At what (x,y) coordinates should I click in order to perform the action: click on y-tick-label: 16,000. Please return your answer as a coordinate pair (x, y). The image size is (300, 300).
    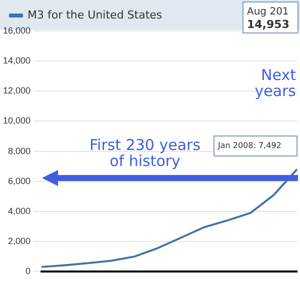
    Looking at the image, I should click on (16, 30).